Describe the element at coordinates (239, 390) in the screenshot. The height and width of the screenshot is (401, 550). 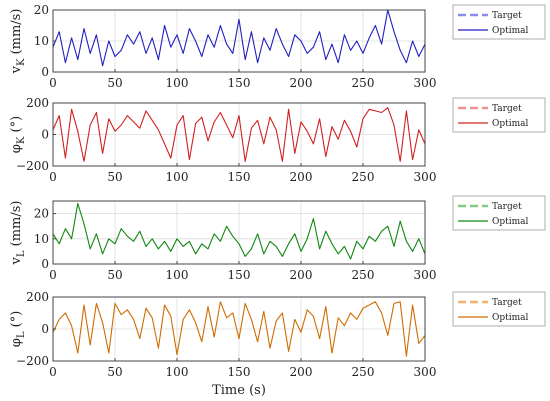
I see `x-axis-label: Time (s)` at that location.